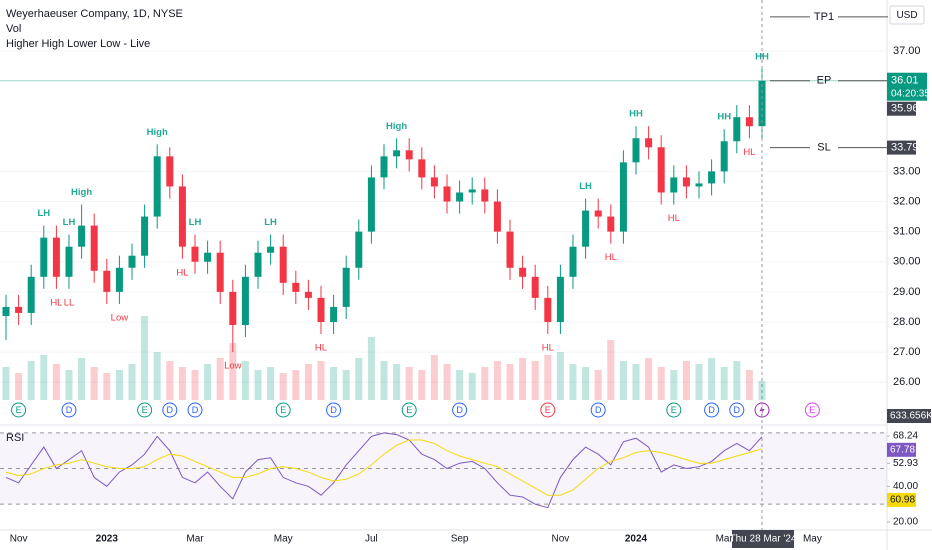 This screenshot has width=932, height=550. I want to click on y-tick-label: 20.00, so click(905, 522).